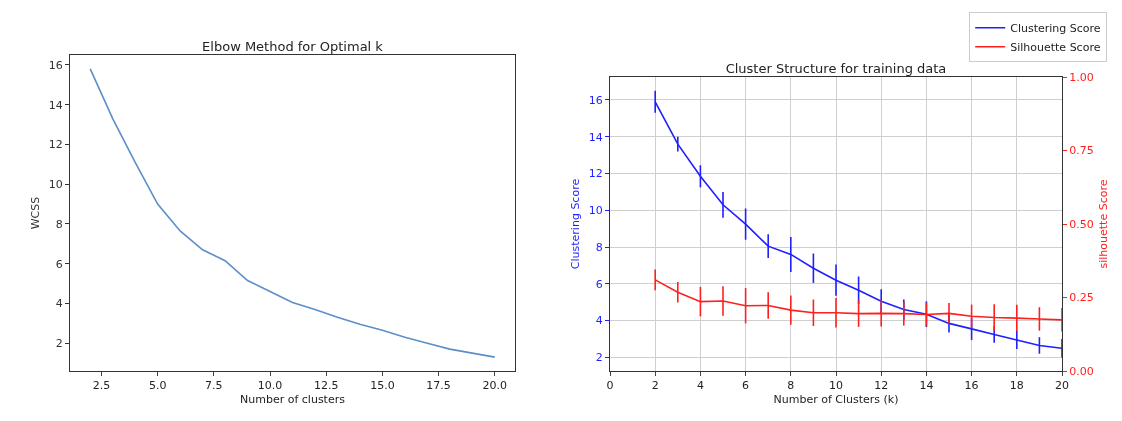 The width and height of the screenshot is (1122, 421). What do you see at coordinates (101, 386) in the screenshot?
I see `x-tick-label: 2.5` at bounding box center [101, 386].